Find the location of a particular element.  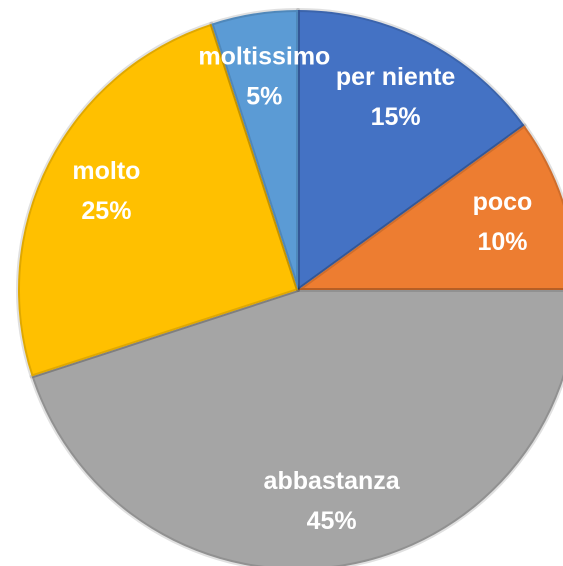

slice-value-label: 15% is located at coordinates (396, 117).